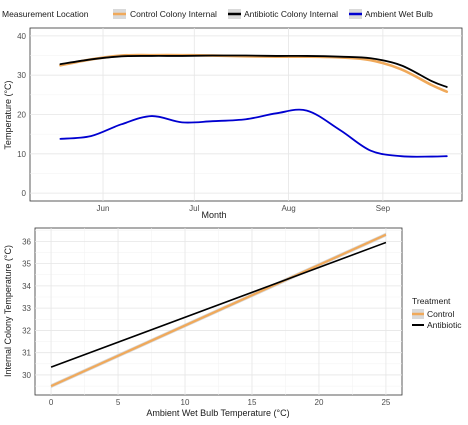 This screenshot has width=468, height=425. What do you see at coordinates (173, 14) in the screenshot?
I see `legend-label-control-internal: Control Colony Internal` at bounding box center [173, 14].